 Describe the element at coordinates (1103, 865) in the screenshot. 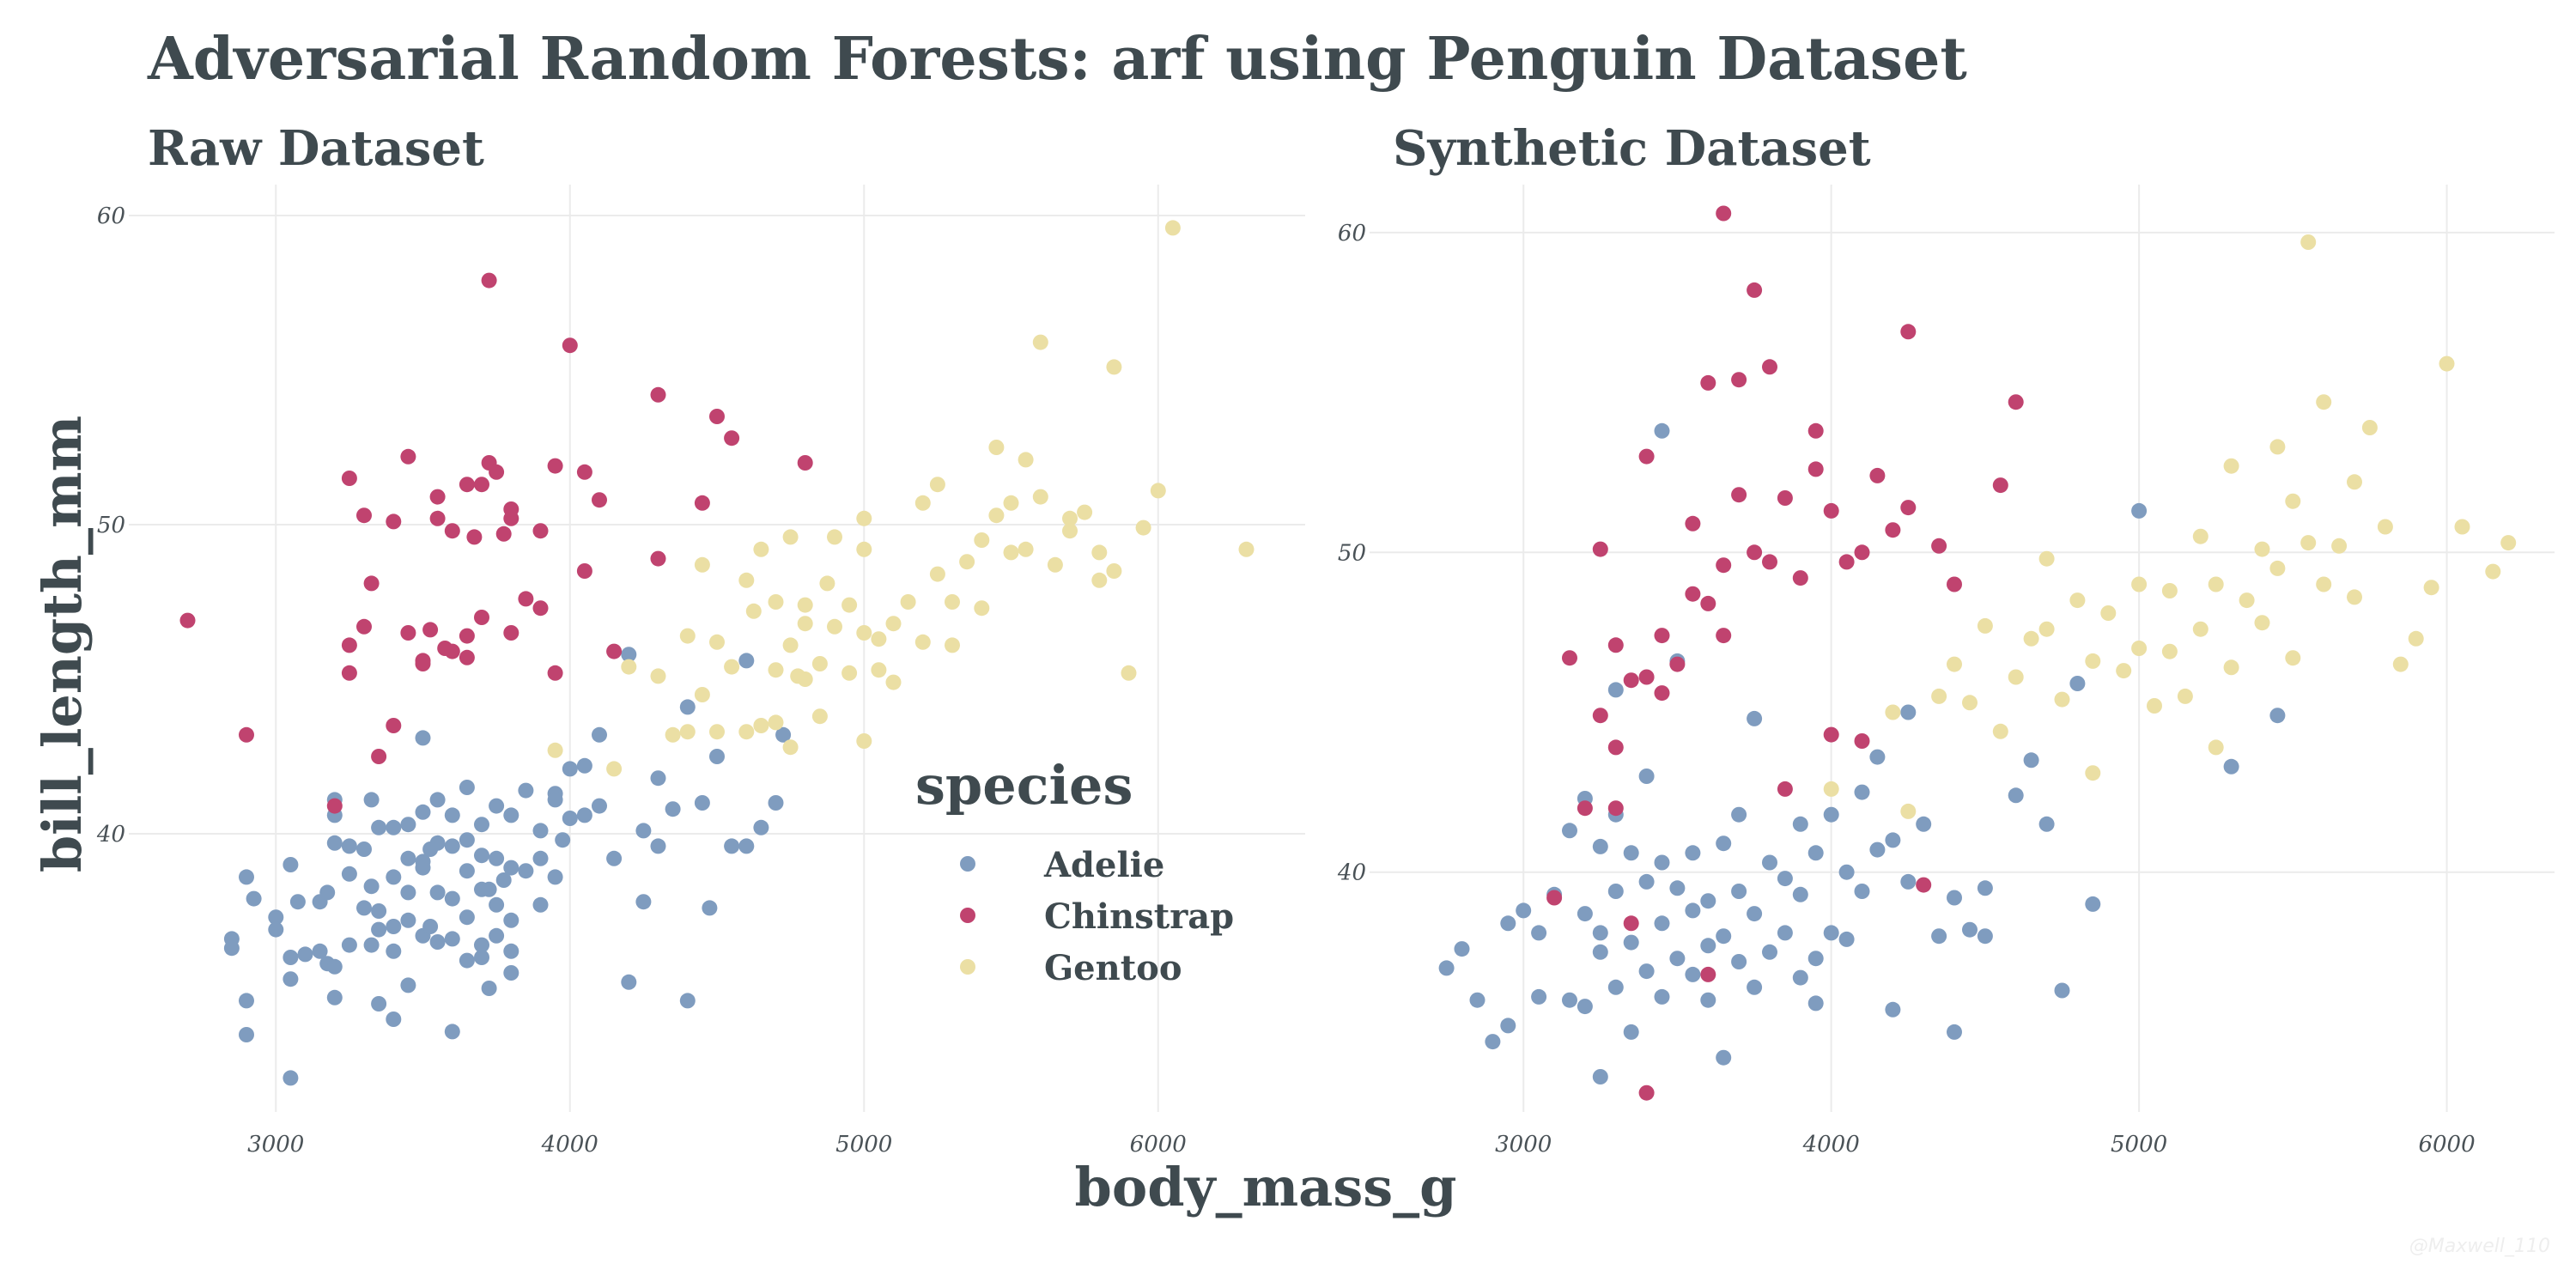

I see `legend-label-adelie: Adelie` at that location.